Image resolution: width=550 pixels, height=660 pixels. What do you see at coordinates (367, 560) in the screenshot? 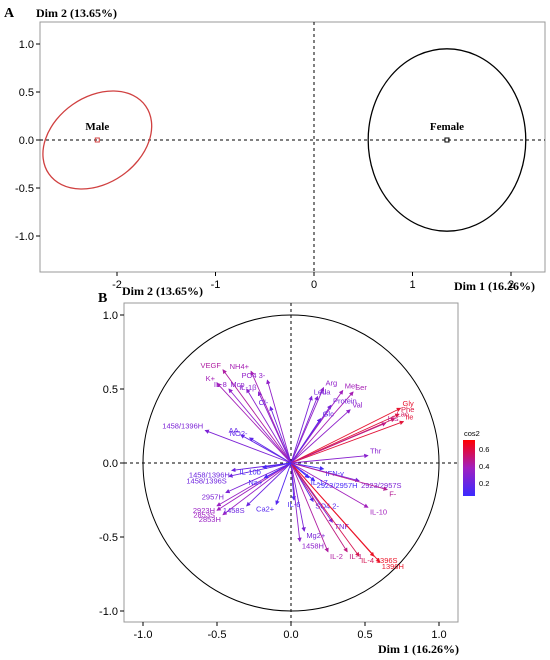
I see `variable-label: IL-4` at bounding box center [367, 560].